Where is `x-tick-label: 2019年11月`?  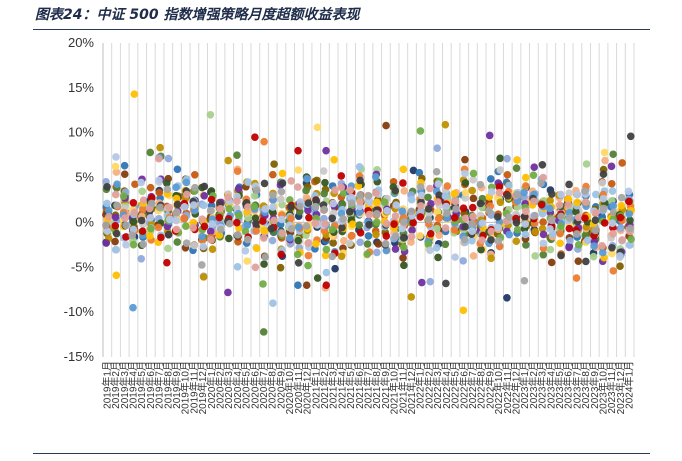
x-tick-label: 2019年11月 is located at coordinates (193, 387).